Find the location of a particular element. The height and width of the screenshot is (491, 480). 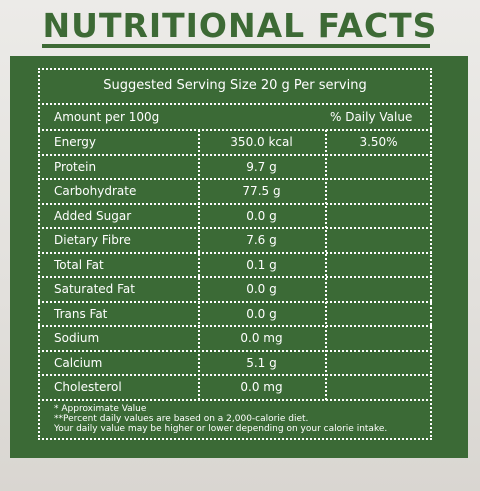

nutrient-name: Sodium is located at coordinates (77, 338).